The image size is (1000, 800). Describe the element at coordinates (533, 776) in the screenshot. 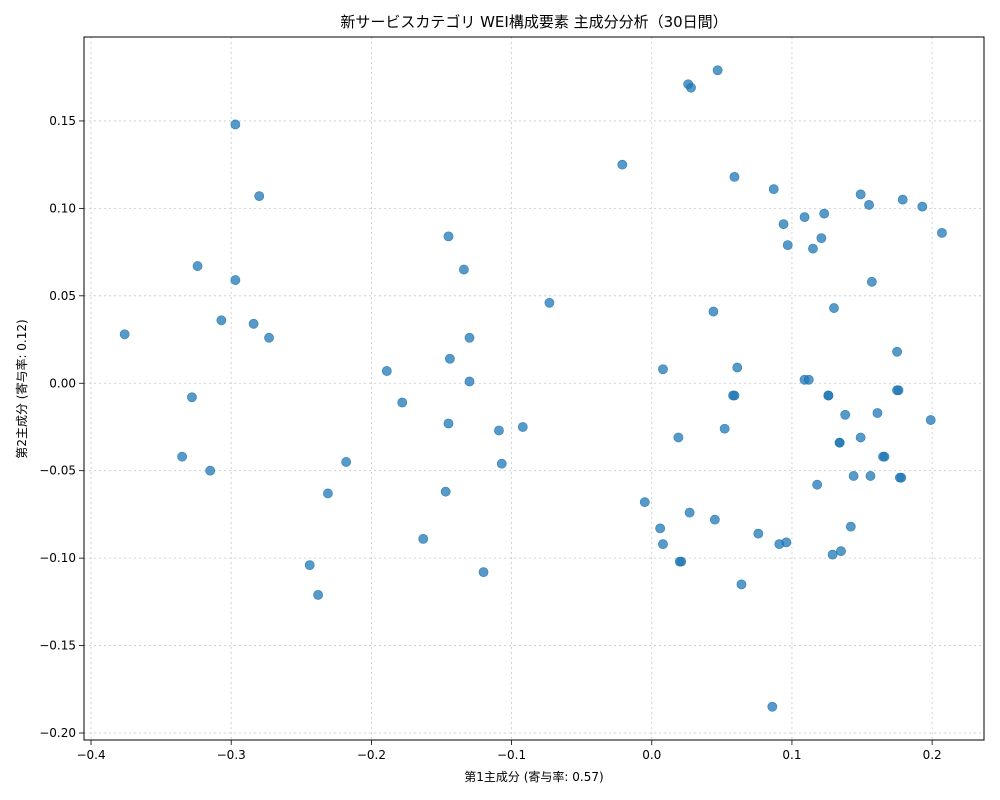

I see `x-axis-label: 第1主成分 (寄与率: 0.57)` at that location.